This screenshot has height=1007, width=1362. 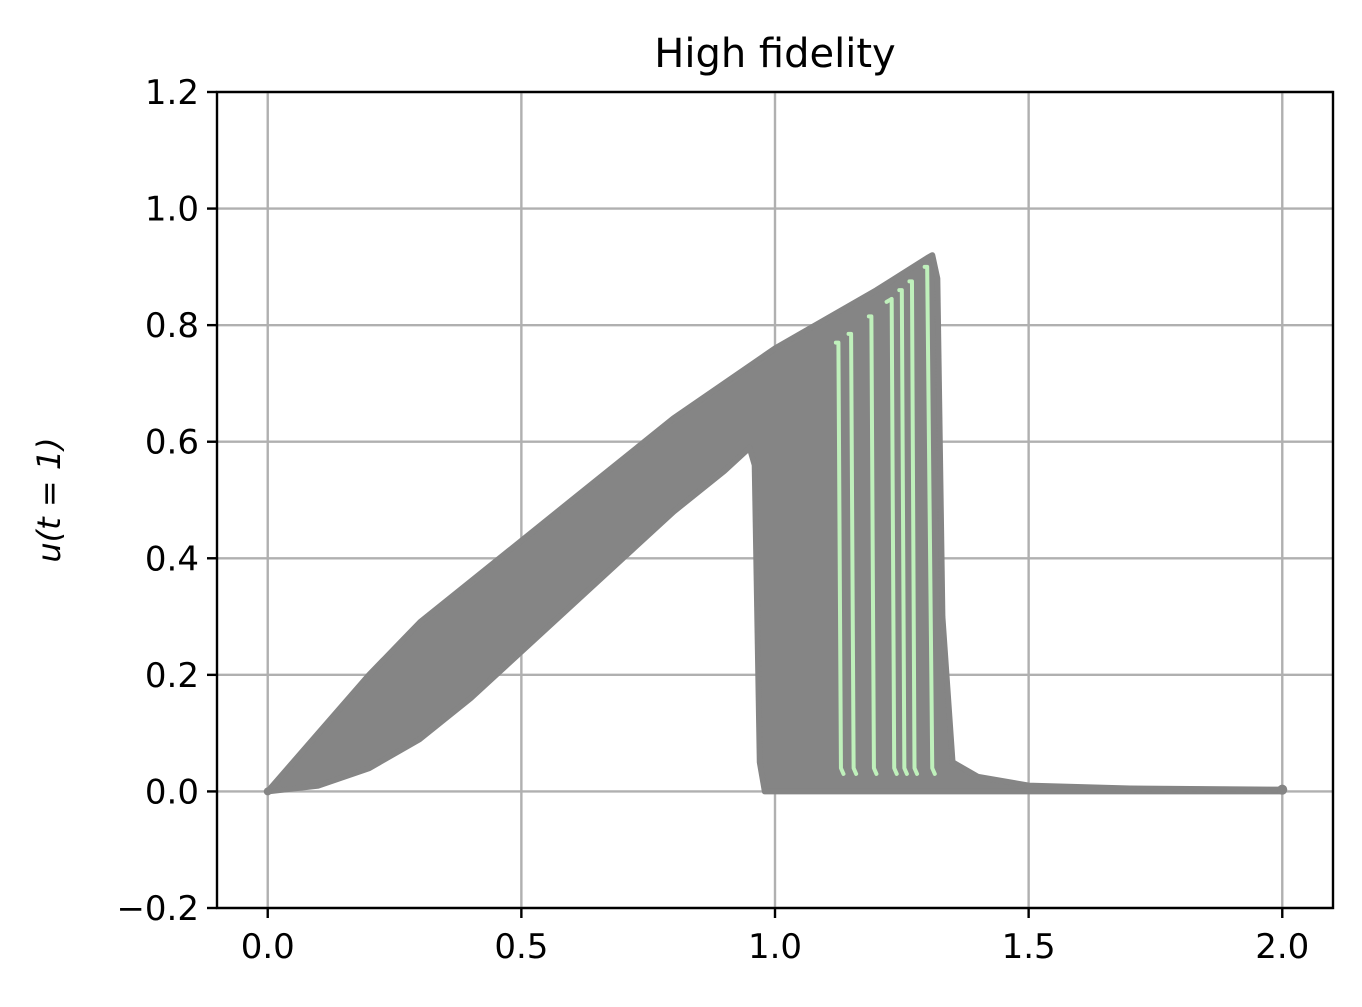 What do you see at coordinates (49, 499) in the screenshot?
I see `y-axis-label: u(t = 1)` at bounding box center [49, 499].